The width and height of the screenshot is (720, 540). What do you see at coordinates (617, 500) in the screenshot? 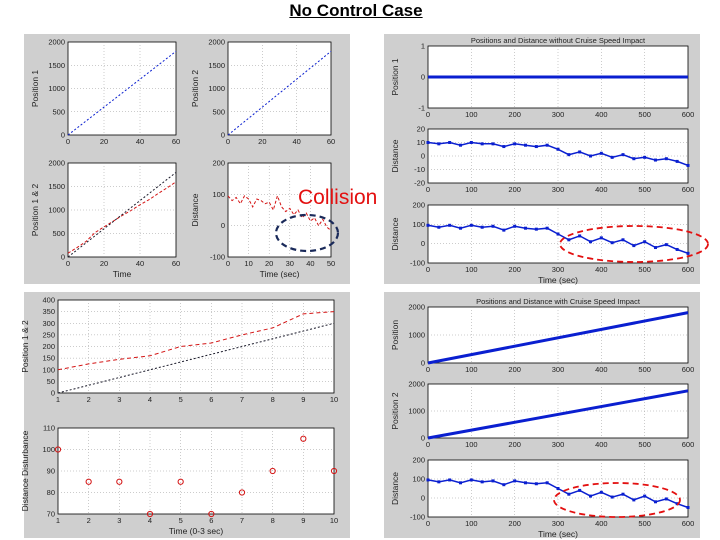
I see `highlight-ellipse-bottom` at bounding box center [617, 500].